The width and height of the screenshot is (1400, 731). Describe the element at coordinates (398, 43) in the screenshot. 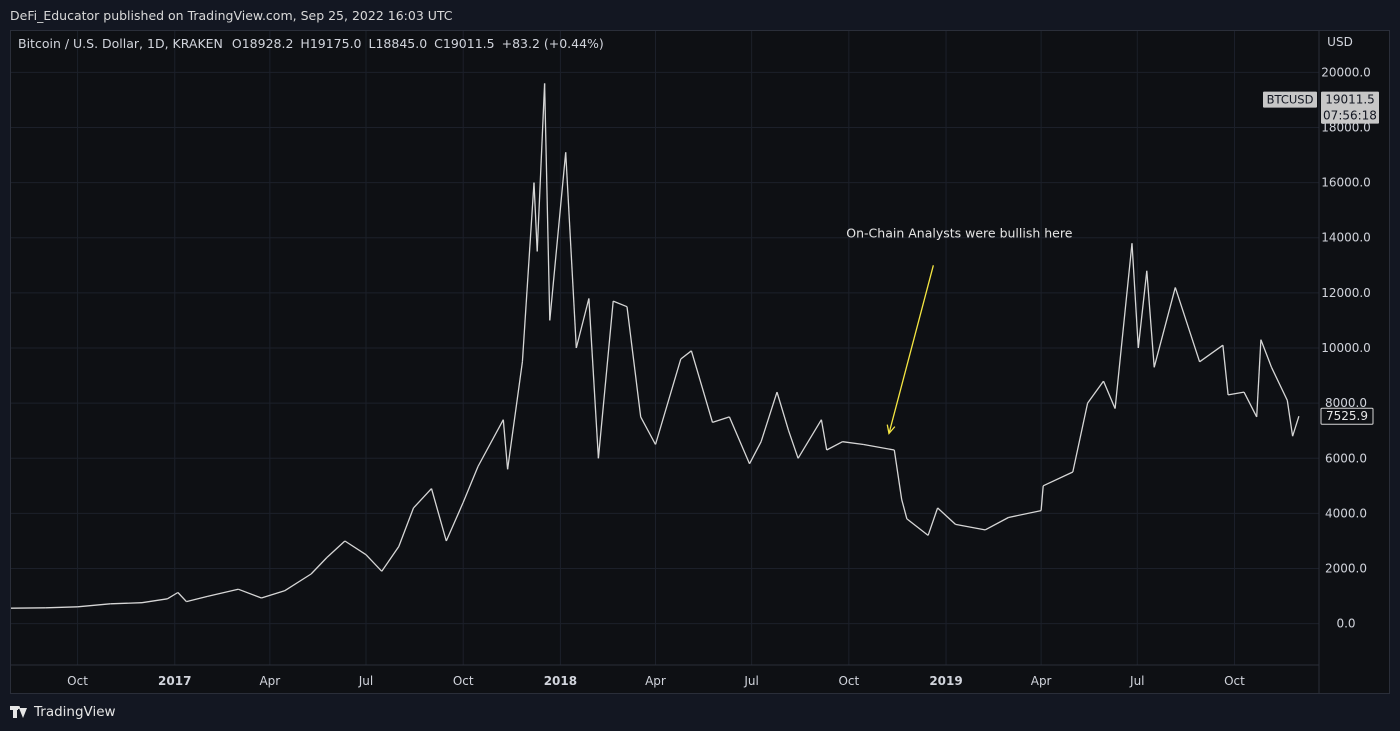

I see `legend-low: L18845.0` at that location.